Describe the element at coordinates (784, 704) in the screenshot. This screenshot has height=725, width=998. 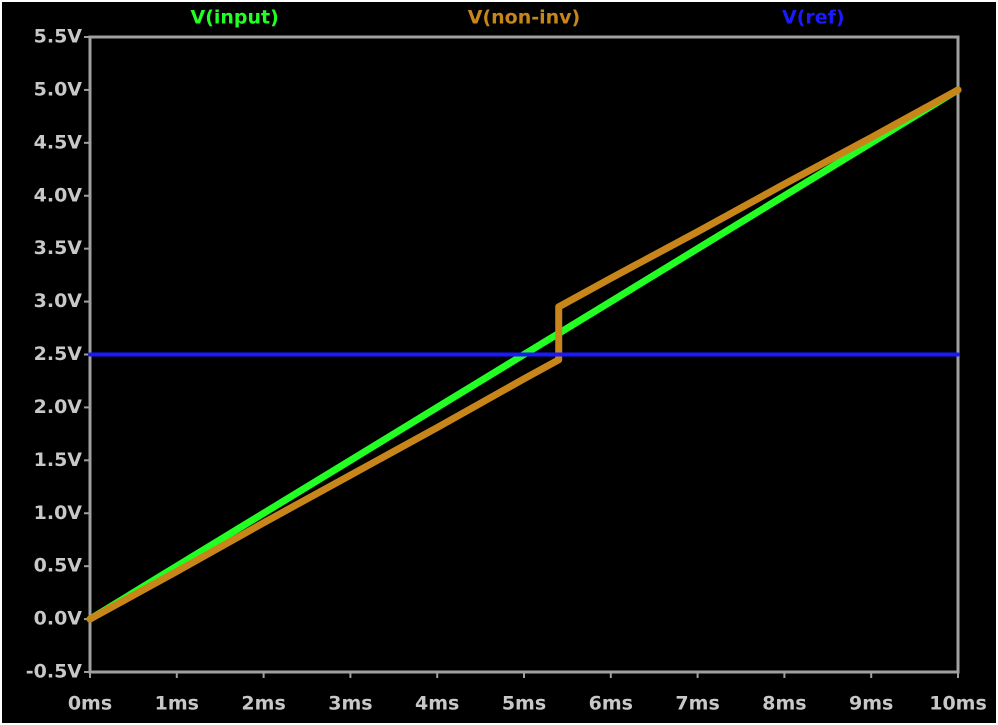
I see `x-tick-label: 8ms` at that location.